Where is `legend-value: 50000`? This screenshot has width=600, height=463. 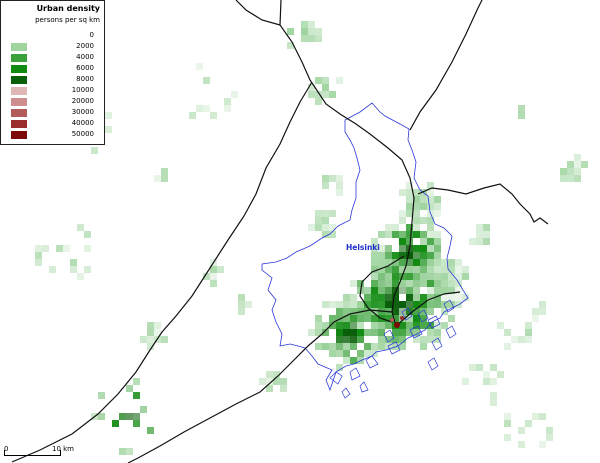 legend-value: 50000 is located at coordinates (82, 134).